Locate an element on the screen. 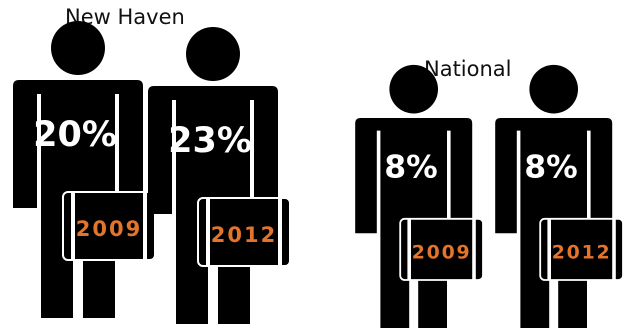  percent-label: 20% is located at coordinates (75, 135).